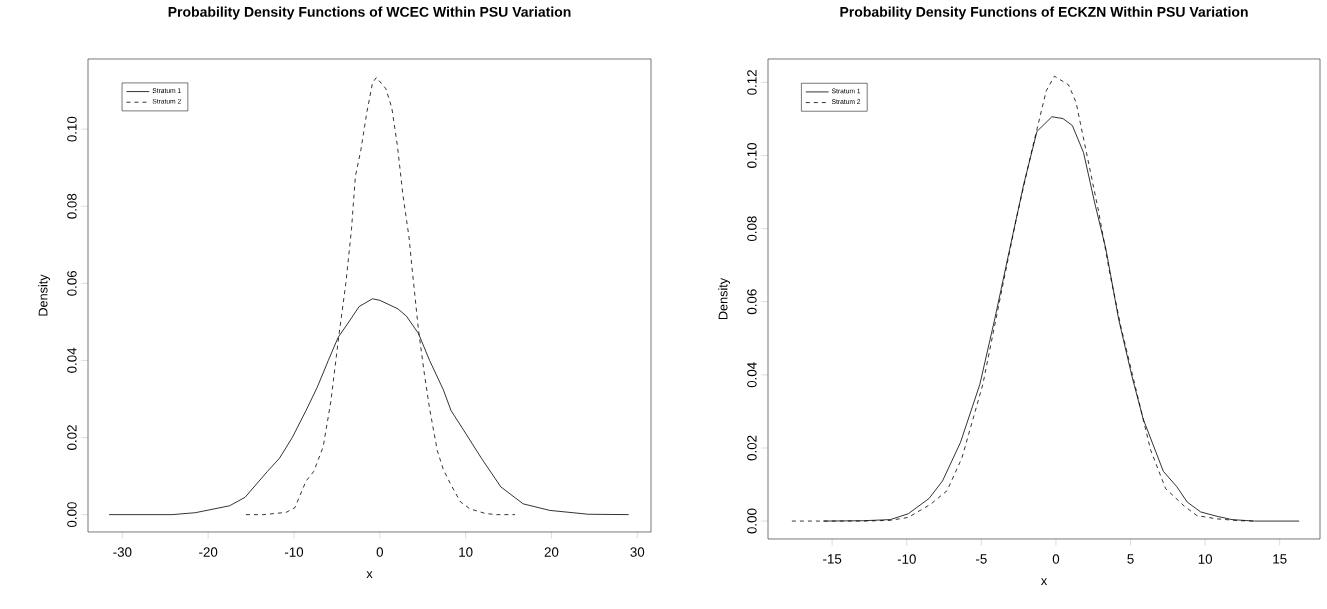 The width and height of the screenshot is (1327, 609). What do you see at coordinates (981, 559) in the screenshot?
I see `x-tick-label: -5` at bounding box center [981, 559].